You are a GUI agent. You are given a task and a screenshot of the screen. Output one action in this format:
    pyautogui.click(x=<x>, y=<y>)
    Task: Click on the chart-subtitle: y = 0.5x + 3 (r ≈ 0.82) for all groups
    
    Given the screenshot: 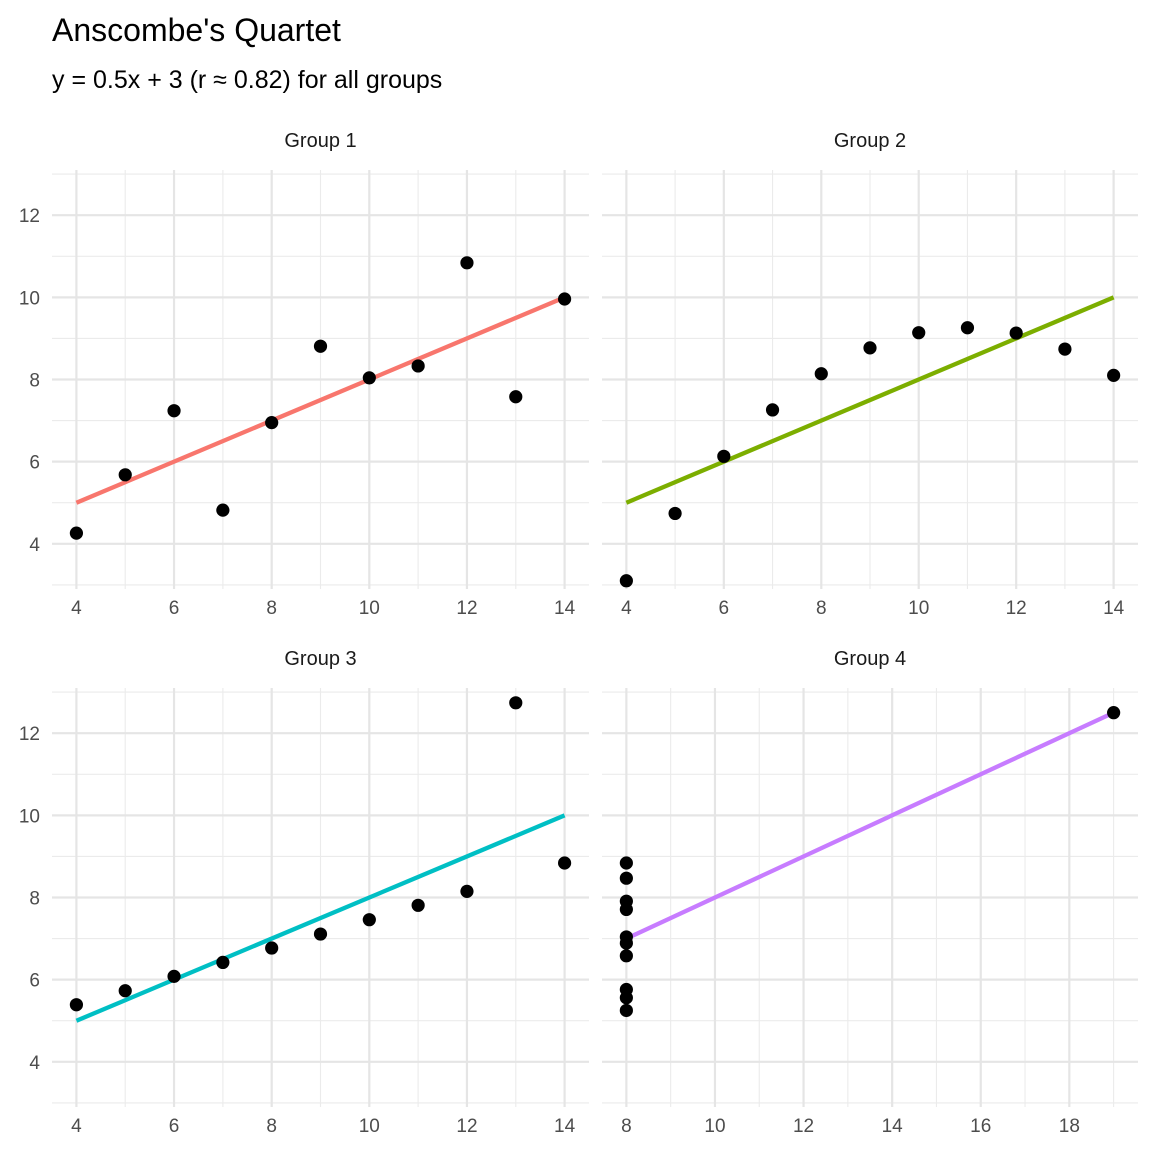 What is the action you would take?
    pyautogui.click(x=247, y=80)
    